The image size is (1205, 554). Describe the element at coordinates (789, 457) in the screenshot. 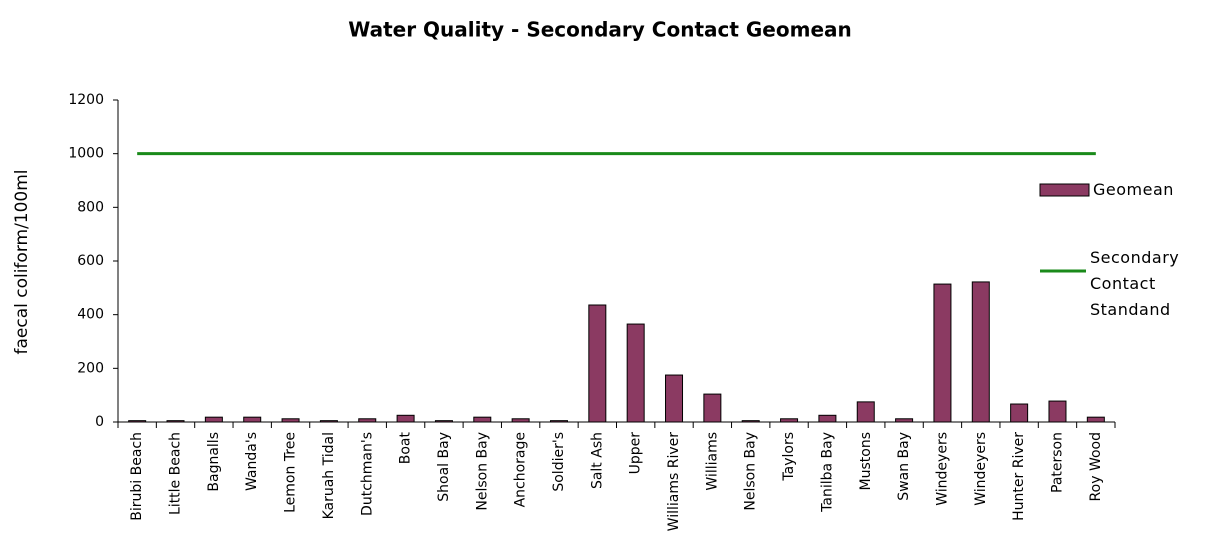

I see `x-tick-label: Taylors` at that location.